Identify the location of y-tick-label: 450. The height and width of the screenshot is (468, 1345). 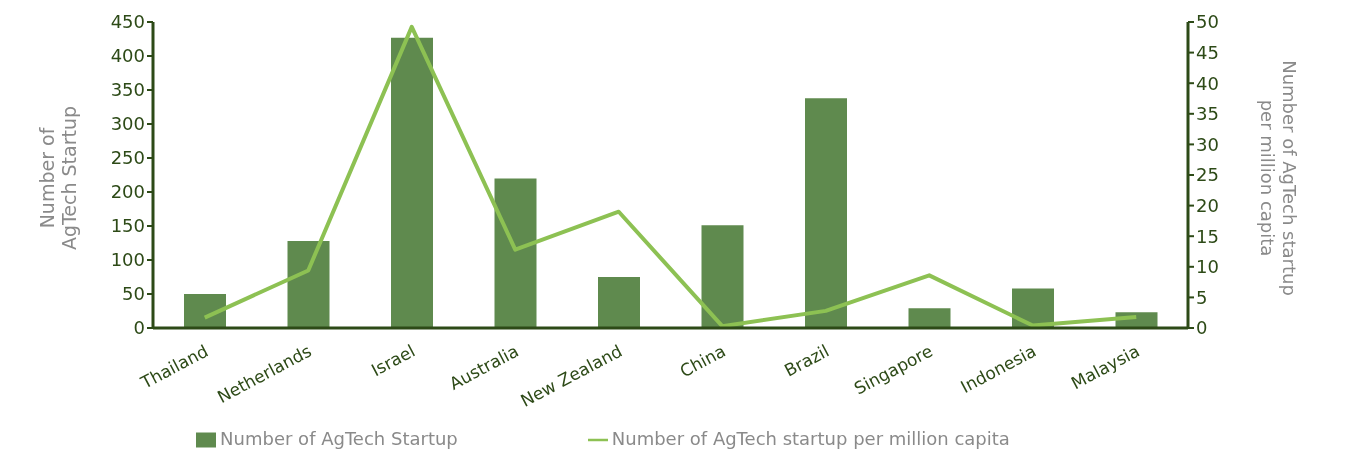
(127, 22).